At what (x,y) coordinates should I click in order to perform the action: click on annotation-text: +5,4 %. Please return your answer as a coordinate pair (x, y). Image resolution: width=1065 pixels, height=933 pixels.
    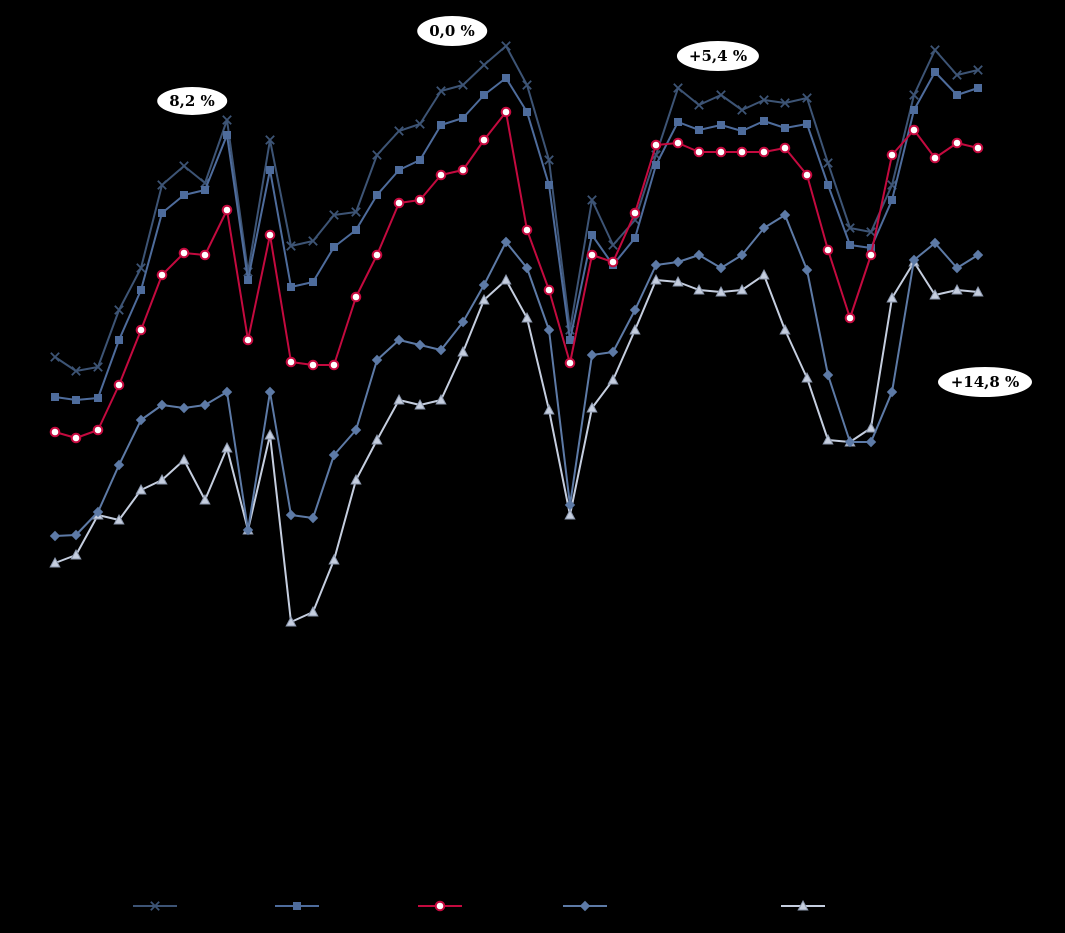
    Looking at the image, I should click on (718, 56).